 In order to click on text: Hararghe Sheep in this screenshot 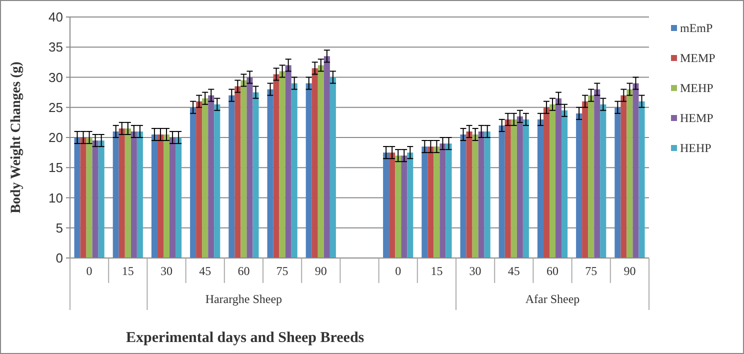, I will do `click(243, 299)`.